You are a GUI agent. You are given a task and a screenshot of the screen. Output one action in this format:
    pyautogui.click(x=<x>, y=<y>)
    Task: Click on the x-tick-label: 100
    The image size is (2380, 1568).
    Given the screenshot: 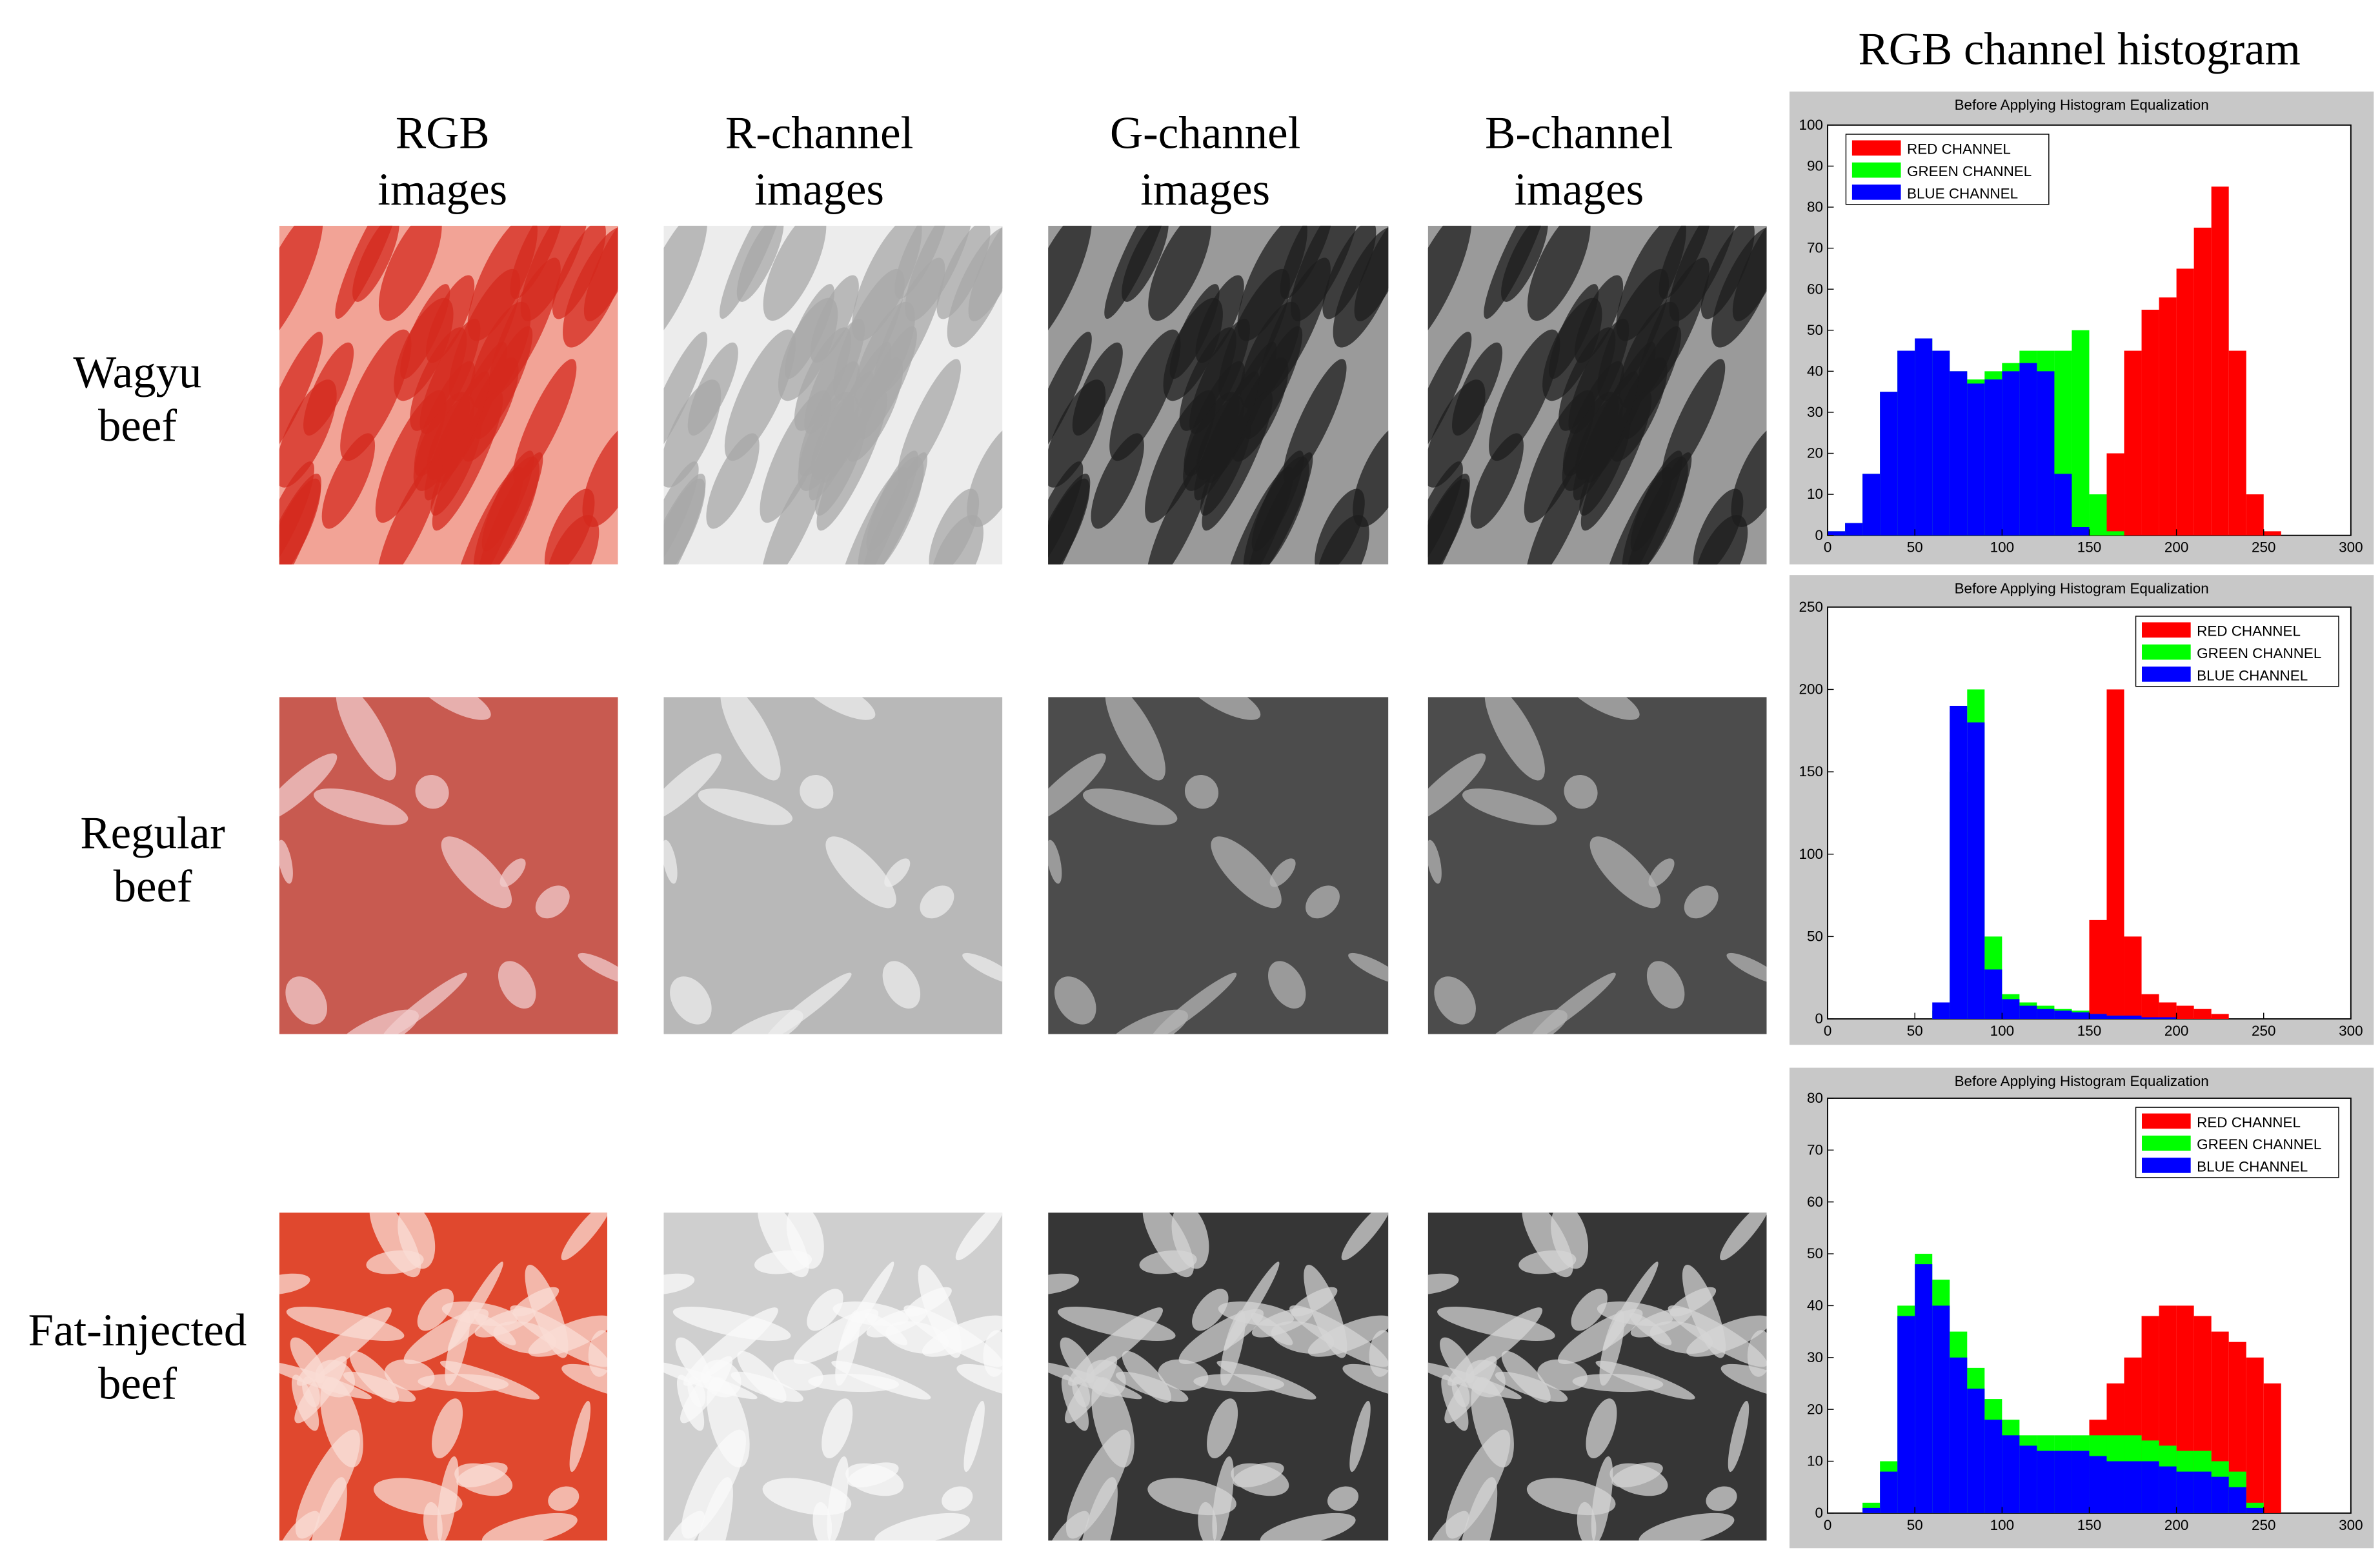 What is the action you would take?
    pyautogui.click(x=2002, y=1525)
    